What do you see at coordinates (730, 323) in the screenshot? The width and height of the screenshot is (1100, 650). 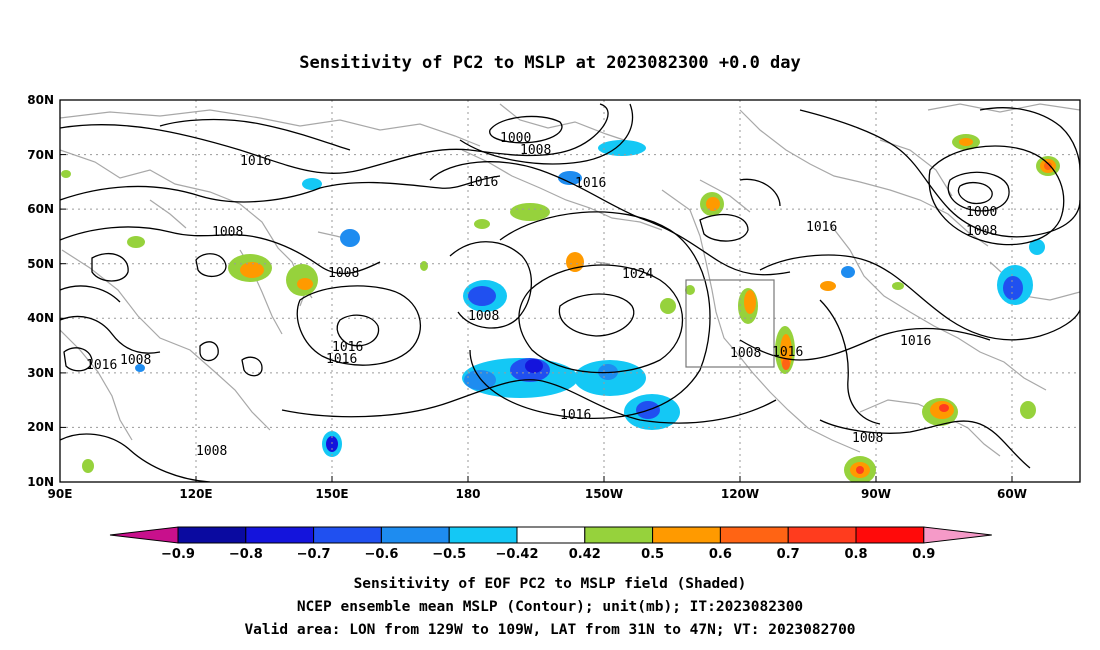 I see `valid-area-box` at bounding box center [730, 323].